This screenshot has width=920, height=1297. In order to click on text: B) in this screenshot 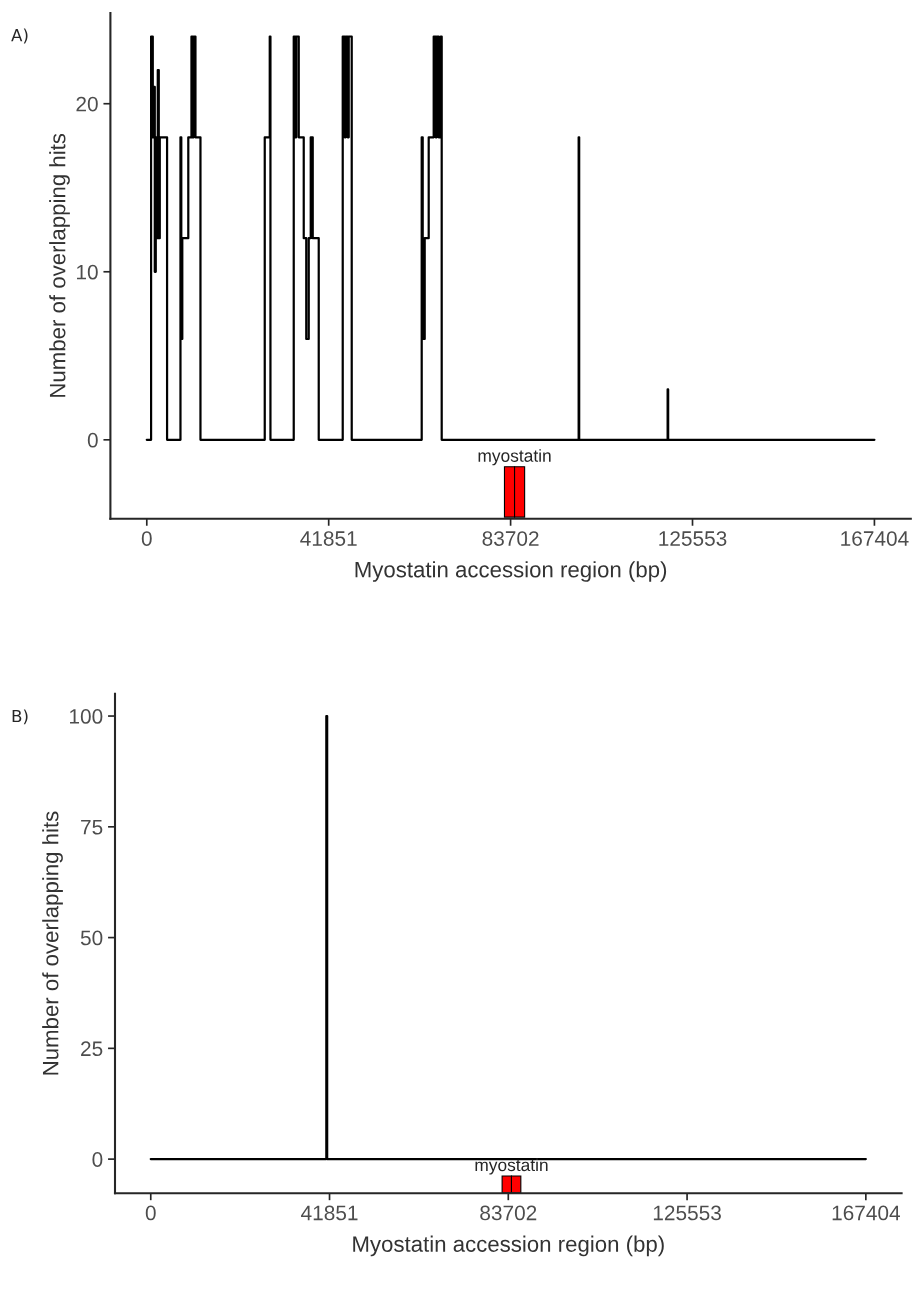, I will do `click(20, 717)`.